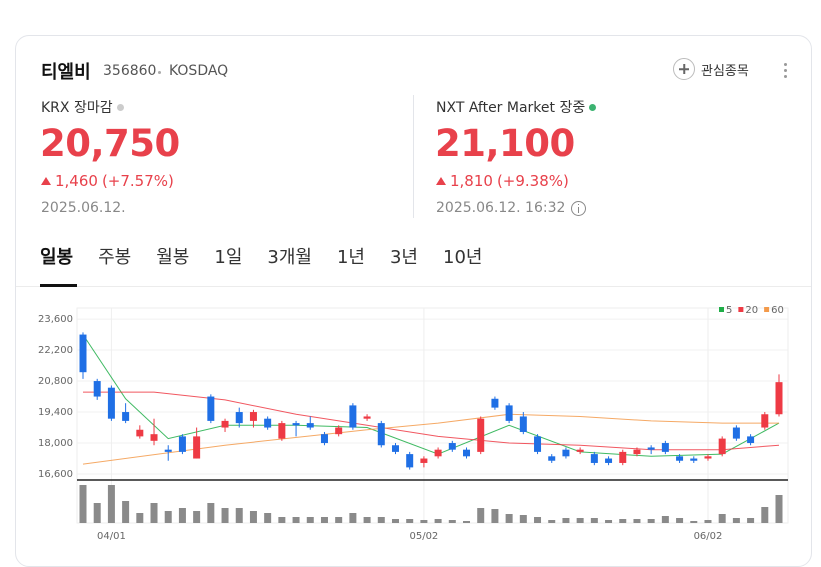 This screenshot has width=821, height=567. What do you see at coordinates (228, 257) in the screenshot?
I see `period-tab: 1일` at bounding box center [228, 257].